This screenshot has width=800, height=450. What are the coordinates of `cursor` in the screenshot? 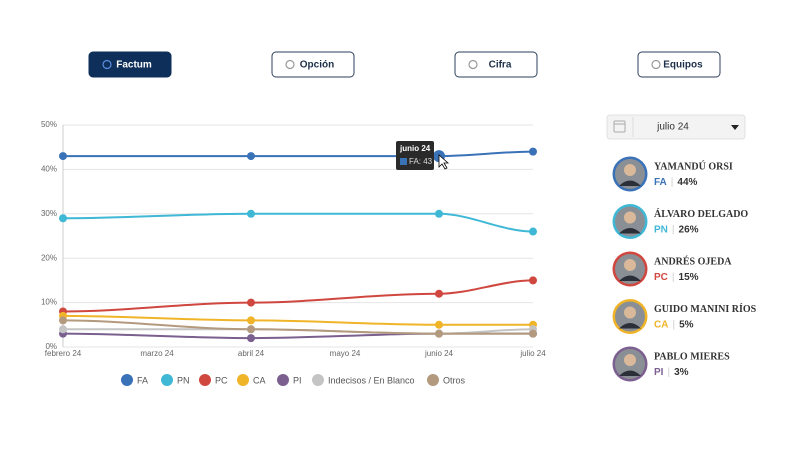 It's located at (444, 162).